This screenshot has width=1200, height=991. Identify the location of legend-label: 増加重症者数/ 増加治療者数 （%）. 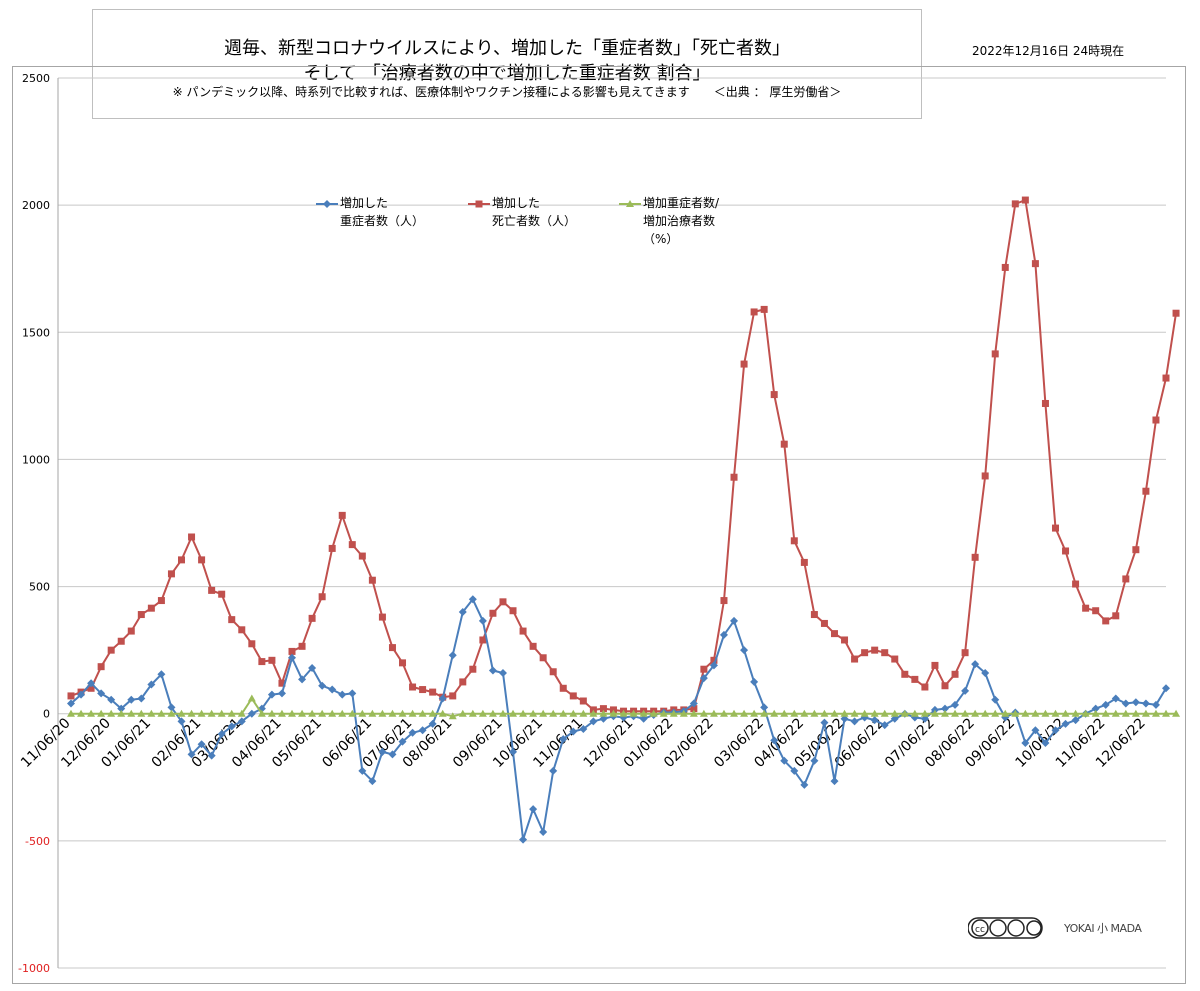
(681, 221).